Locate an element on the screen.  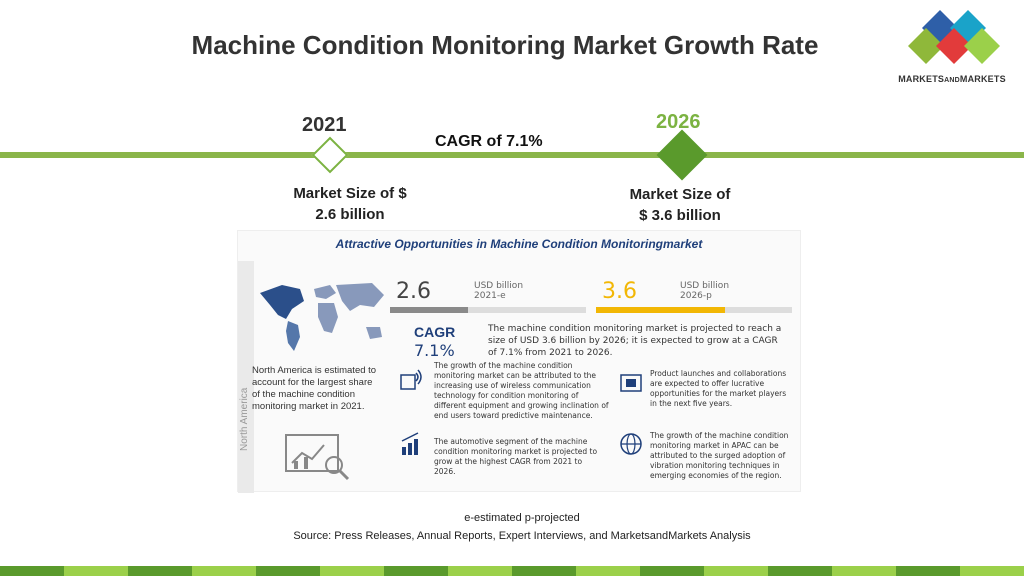
value-2021: 2.6 is located at coordinates (413, 291).